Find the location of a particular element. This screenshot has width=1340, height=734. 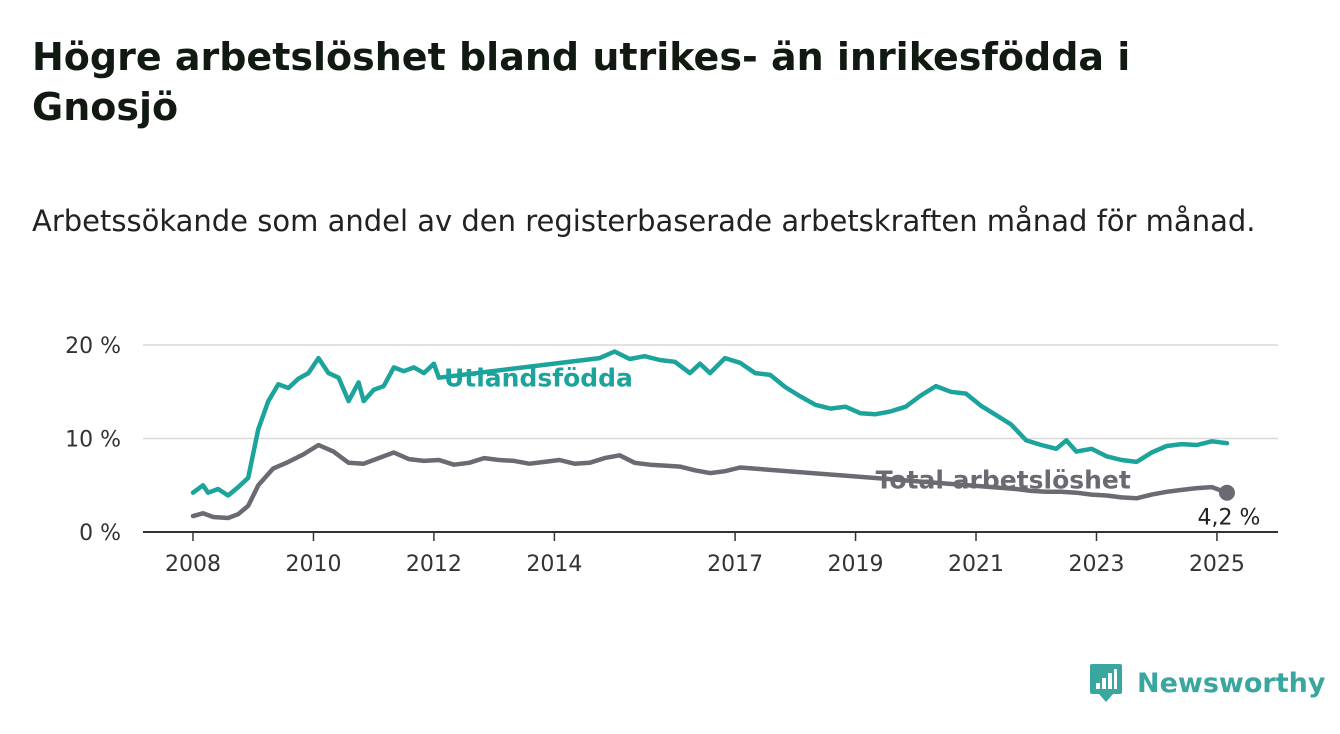

x-tick-label: 2008 is located at coordinates (193, 564).